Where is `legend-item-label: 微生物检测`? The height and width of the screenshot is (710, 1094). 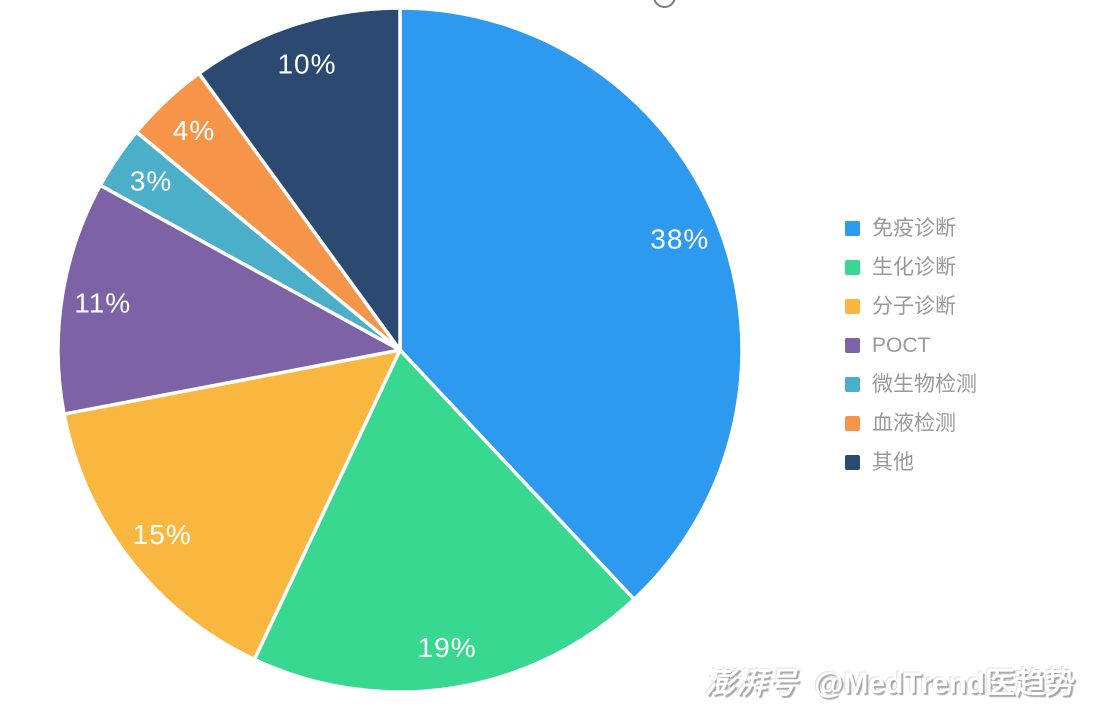
legend-item-label: 微生物检测 is located at coordinates (924, 384).